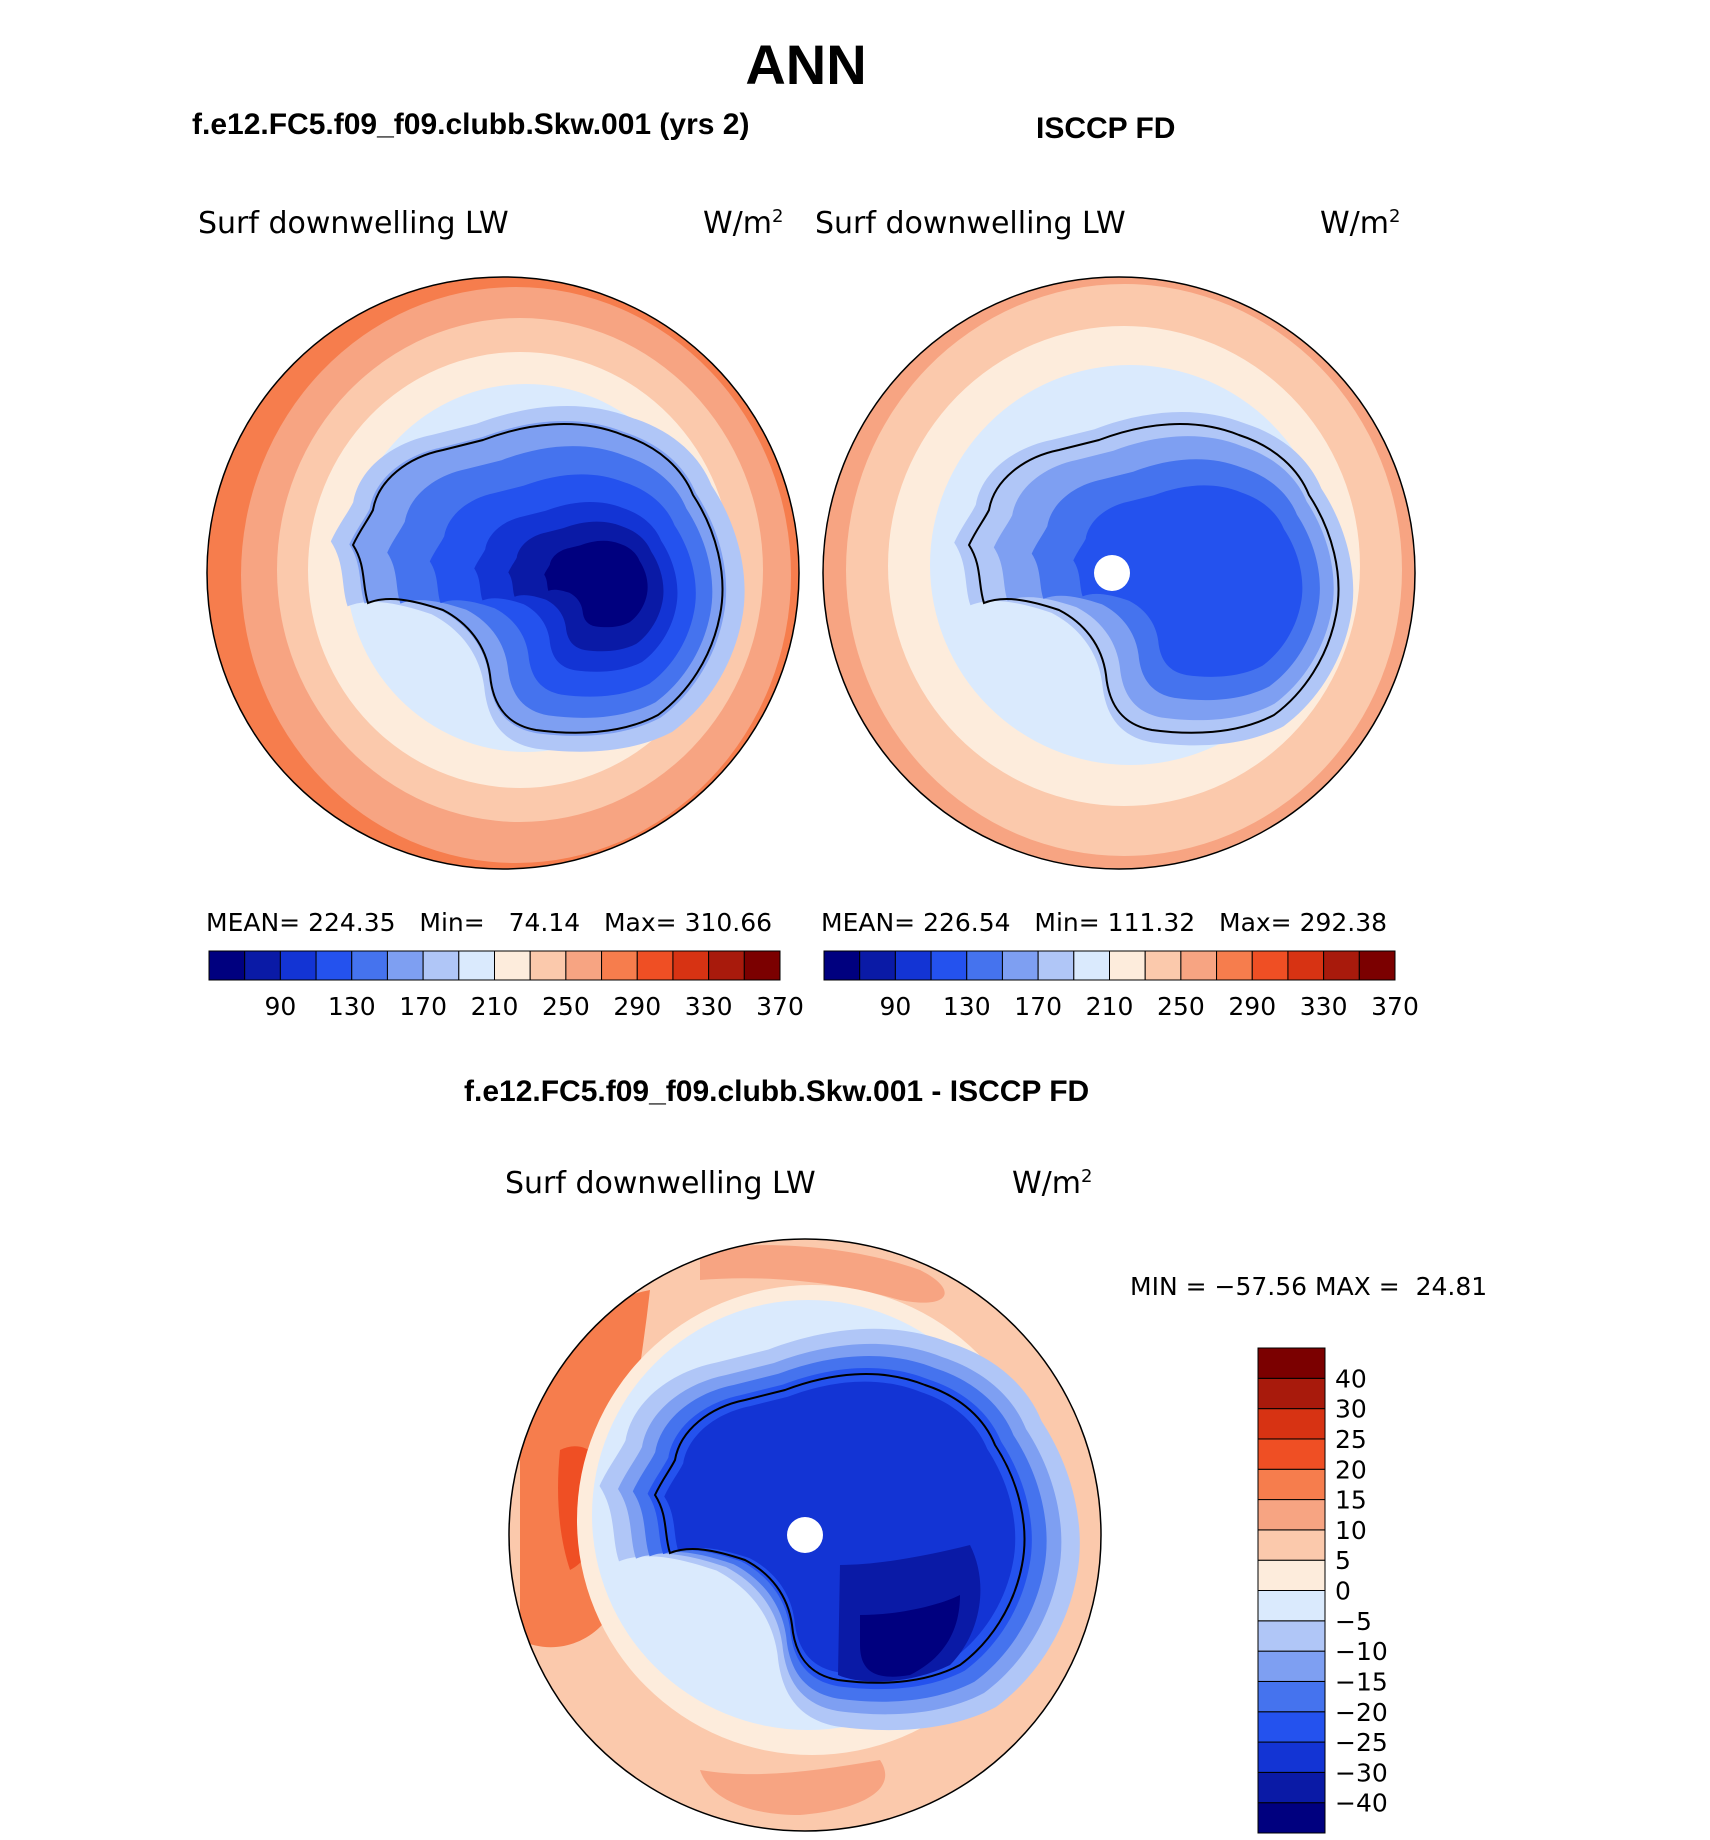  I want to click on model-colorbar-tick-label: 330, so click(709, 1006).